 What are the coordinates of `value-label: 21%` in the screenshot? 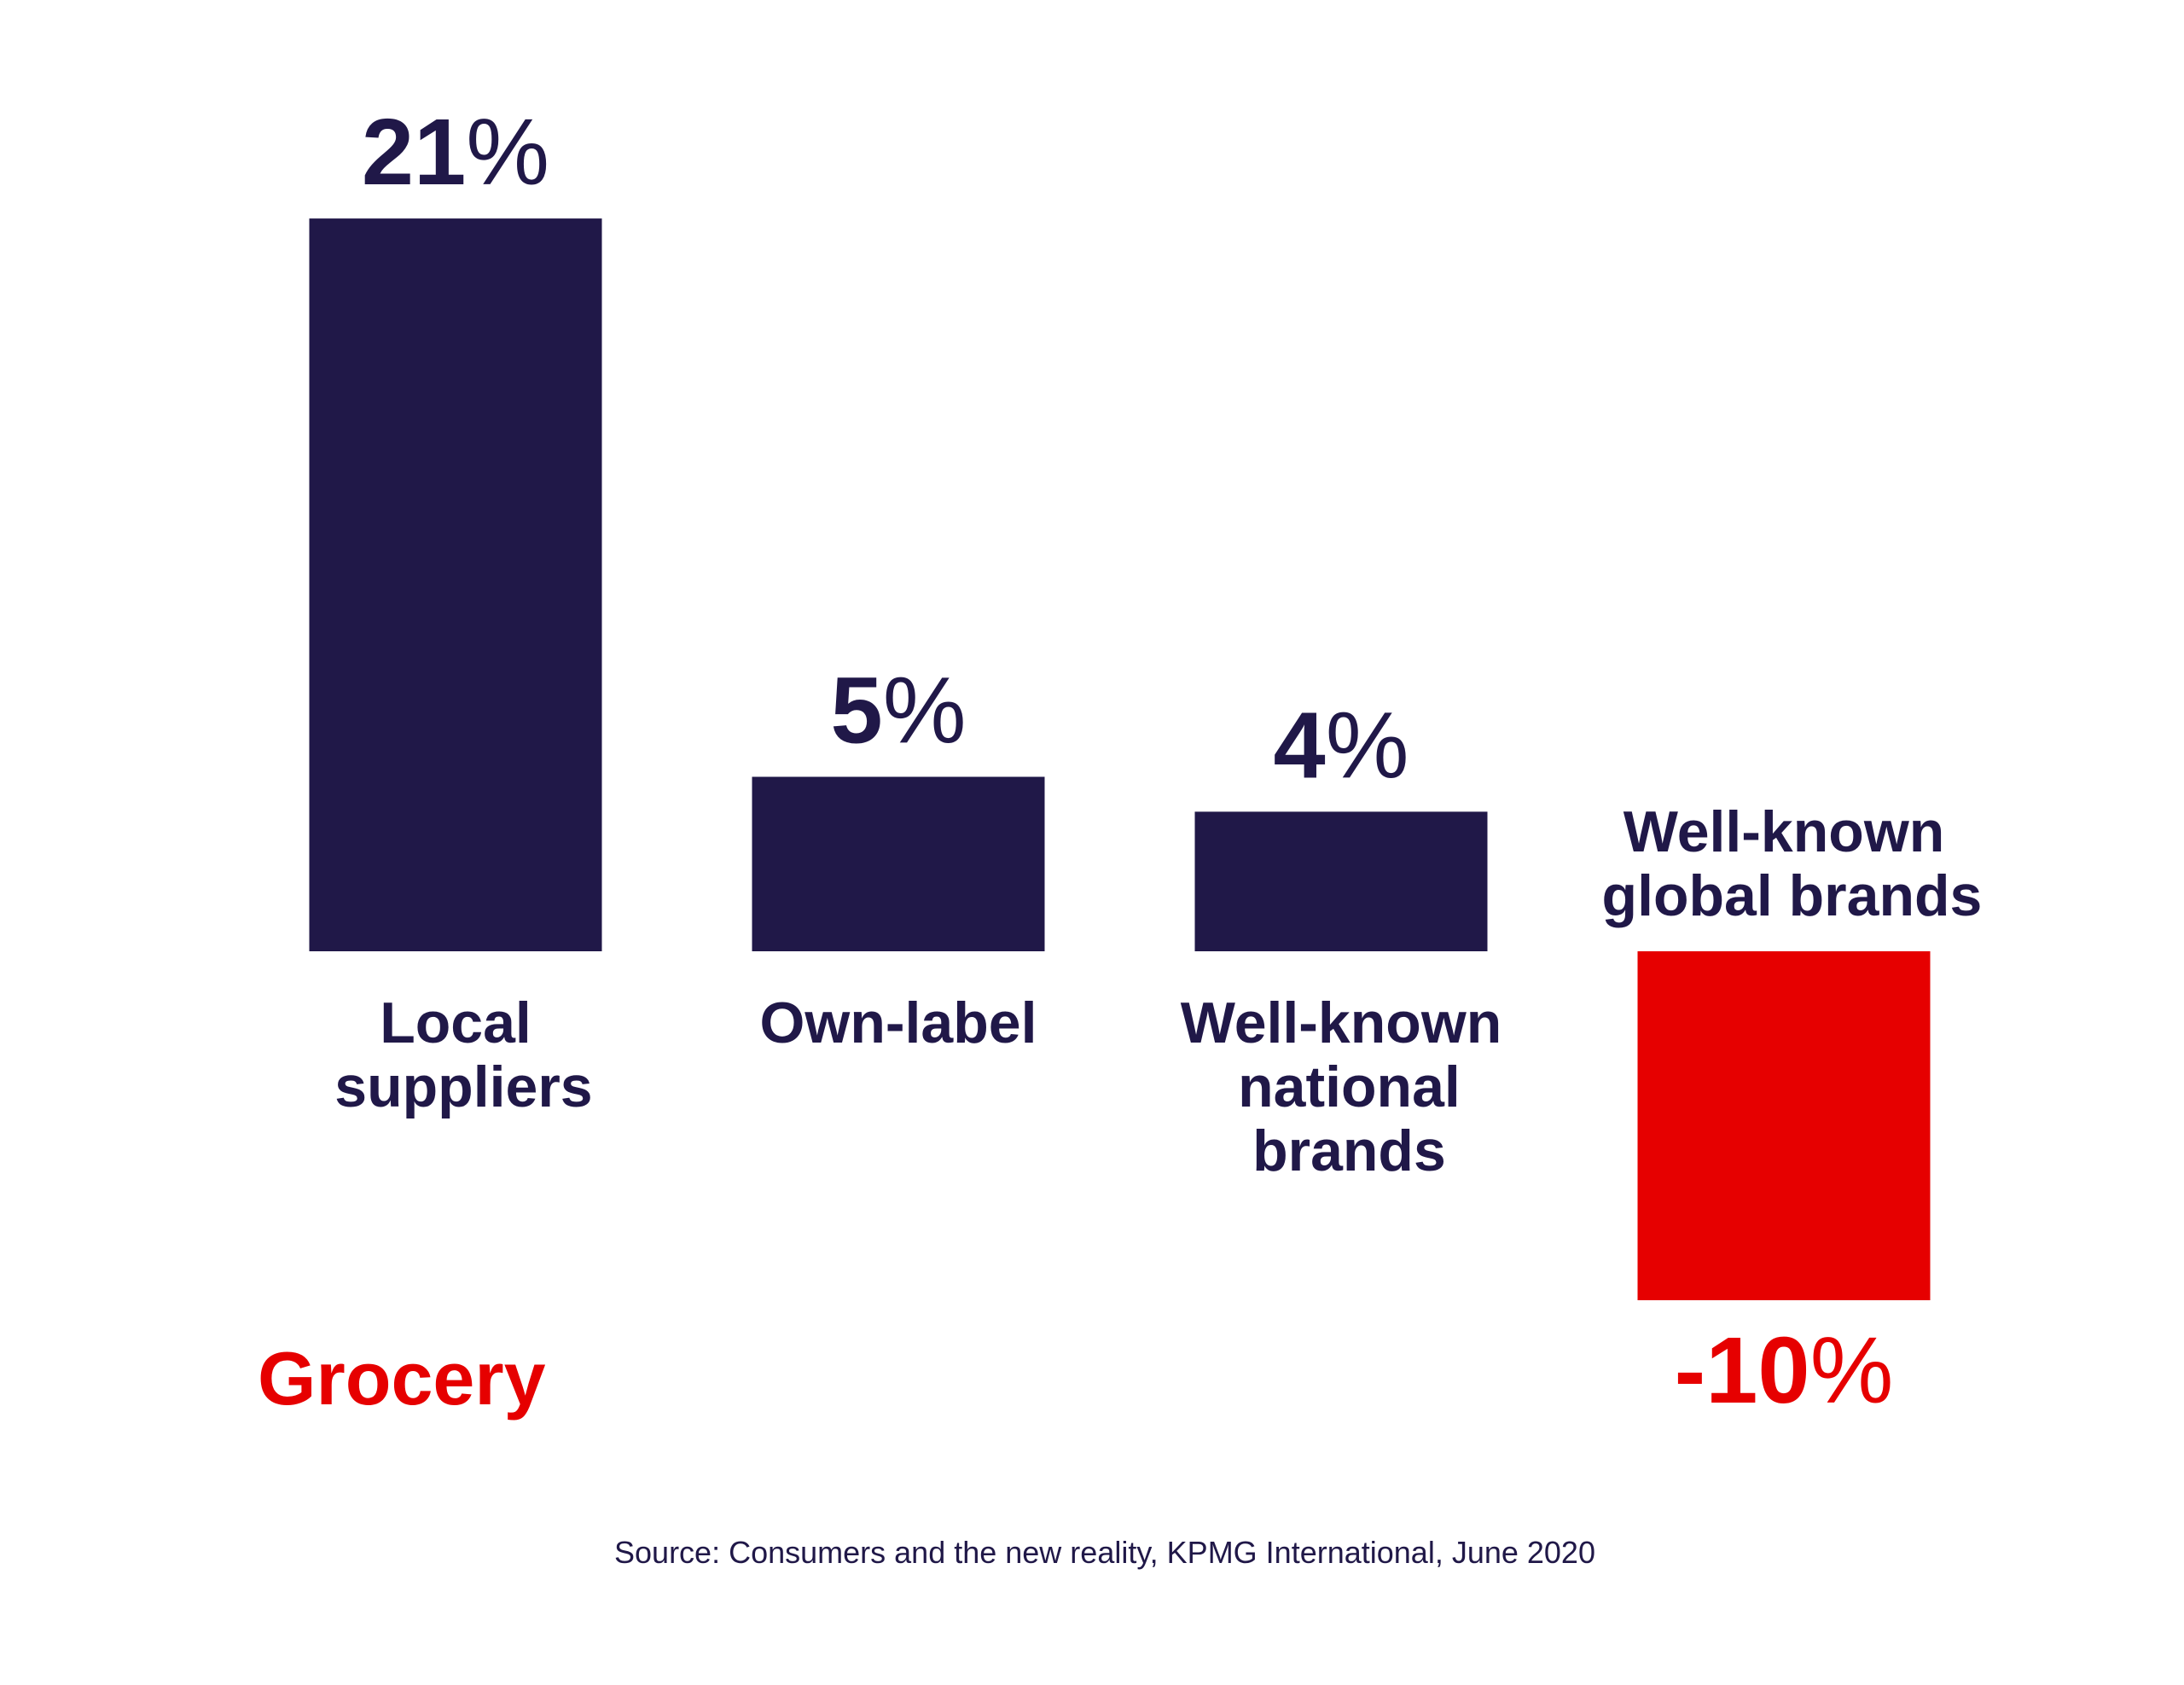 It's located at (456, 152).